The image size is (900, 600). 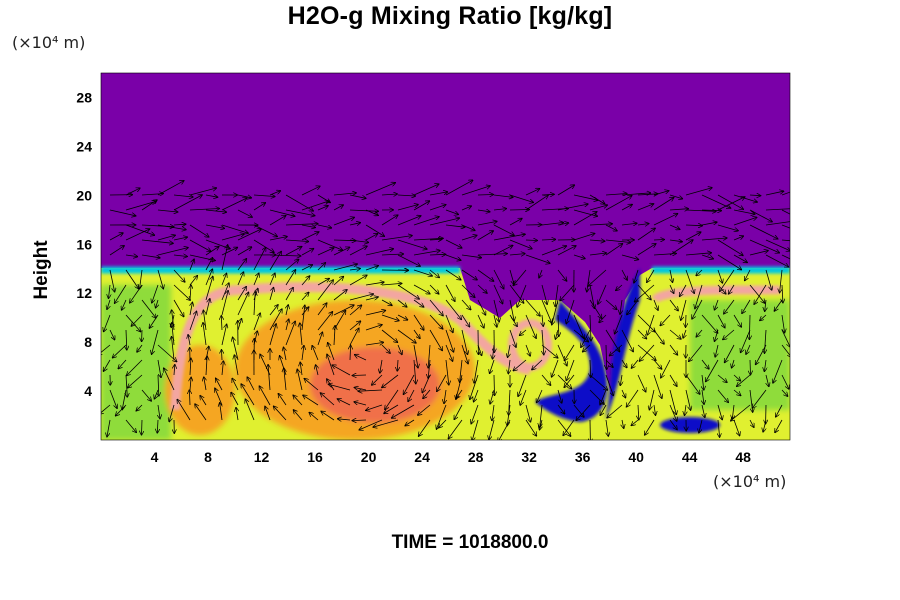 What do you see at coordinates (571, 361) in the screenshot?
I see `dry-intrusion` at bounding box center [571, 361].